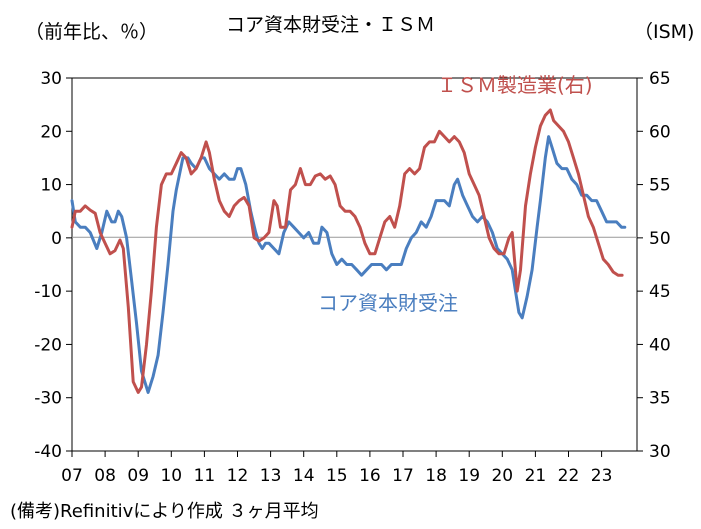 This screenshot has width=701, height=529. What do you see at coordinates (370, 476) in the screenshot?
I see `x-tick-label: 16` at bounding box center [370, 476].